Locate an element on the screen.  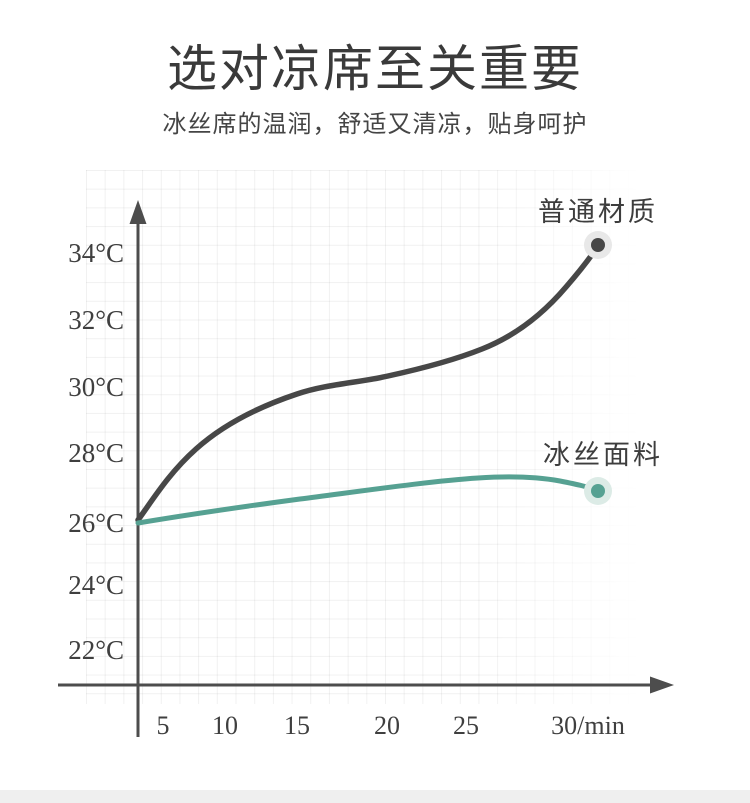
x-tick-label: 5 is located at coordinates (163, 725).